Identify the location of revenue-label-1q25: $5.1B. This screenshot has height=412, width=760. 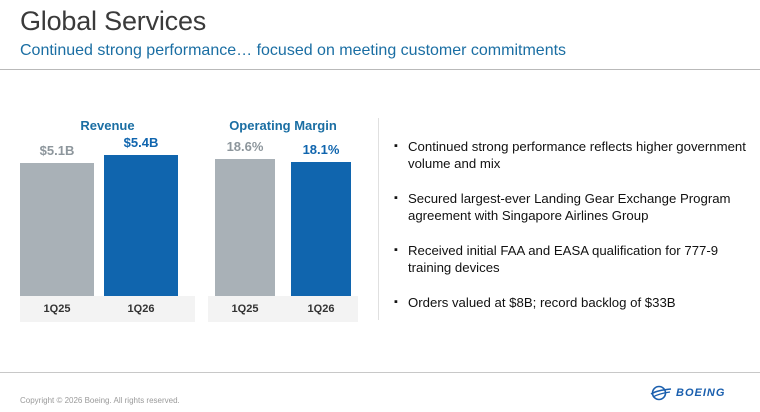
(57, 150).